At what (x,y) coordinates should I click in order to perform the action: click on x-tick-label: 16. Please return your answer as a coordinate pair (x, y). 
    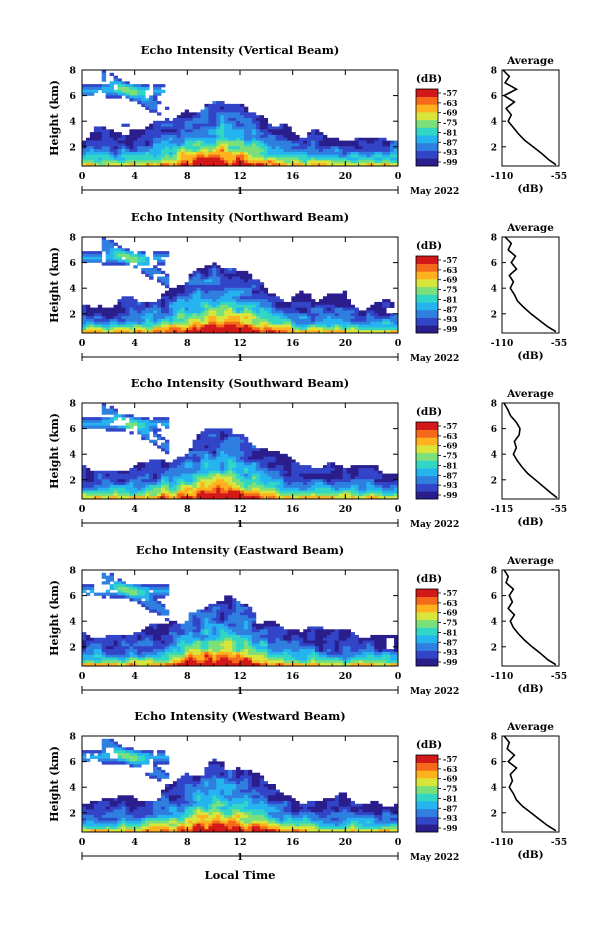
    Looking at the image, I should click on (293, 176).